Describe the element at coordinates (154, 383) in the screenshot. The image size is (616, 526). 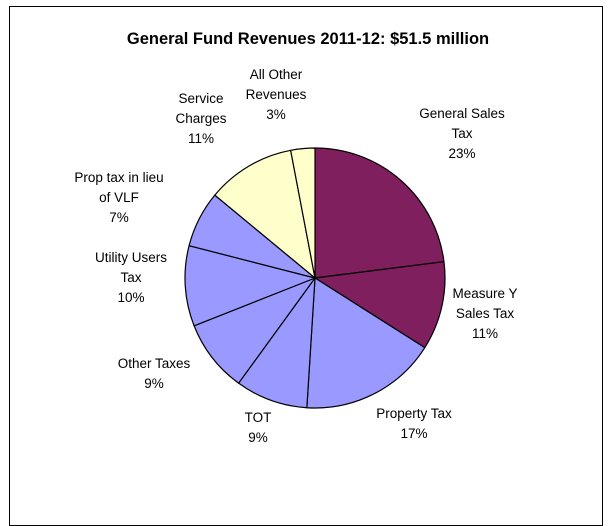
I see `slice-label-5-line-2: 9%` at that location.